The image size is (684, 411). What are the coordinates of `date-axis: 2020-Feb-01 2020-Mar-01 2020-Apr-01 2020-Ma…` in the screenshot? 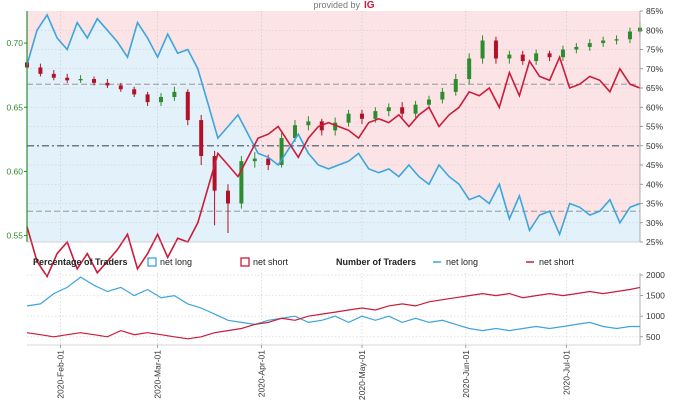 It's located at (313, 372).